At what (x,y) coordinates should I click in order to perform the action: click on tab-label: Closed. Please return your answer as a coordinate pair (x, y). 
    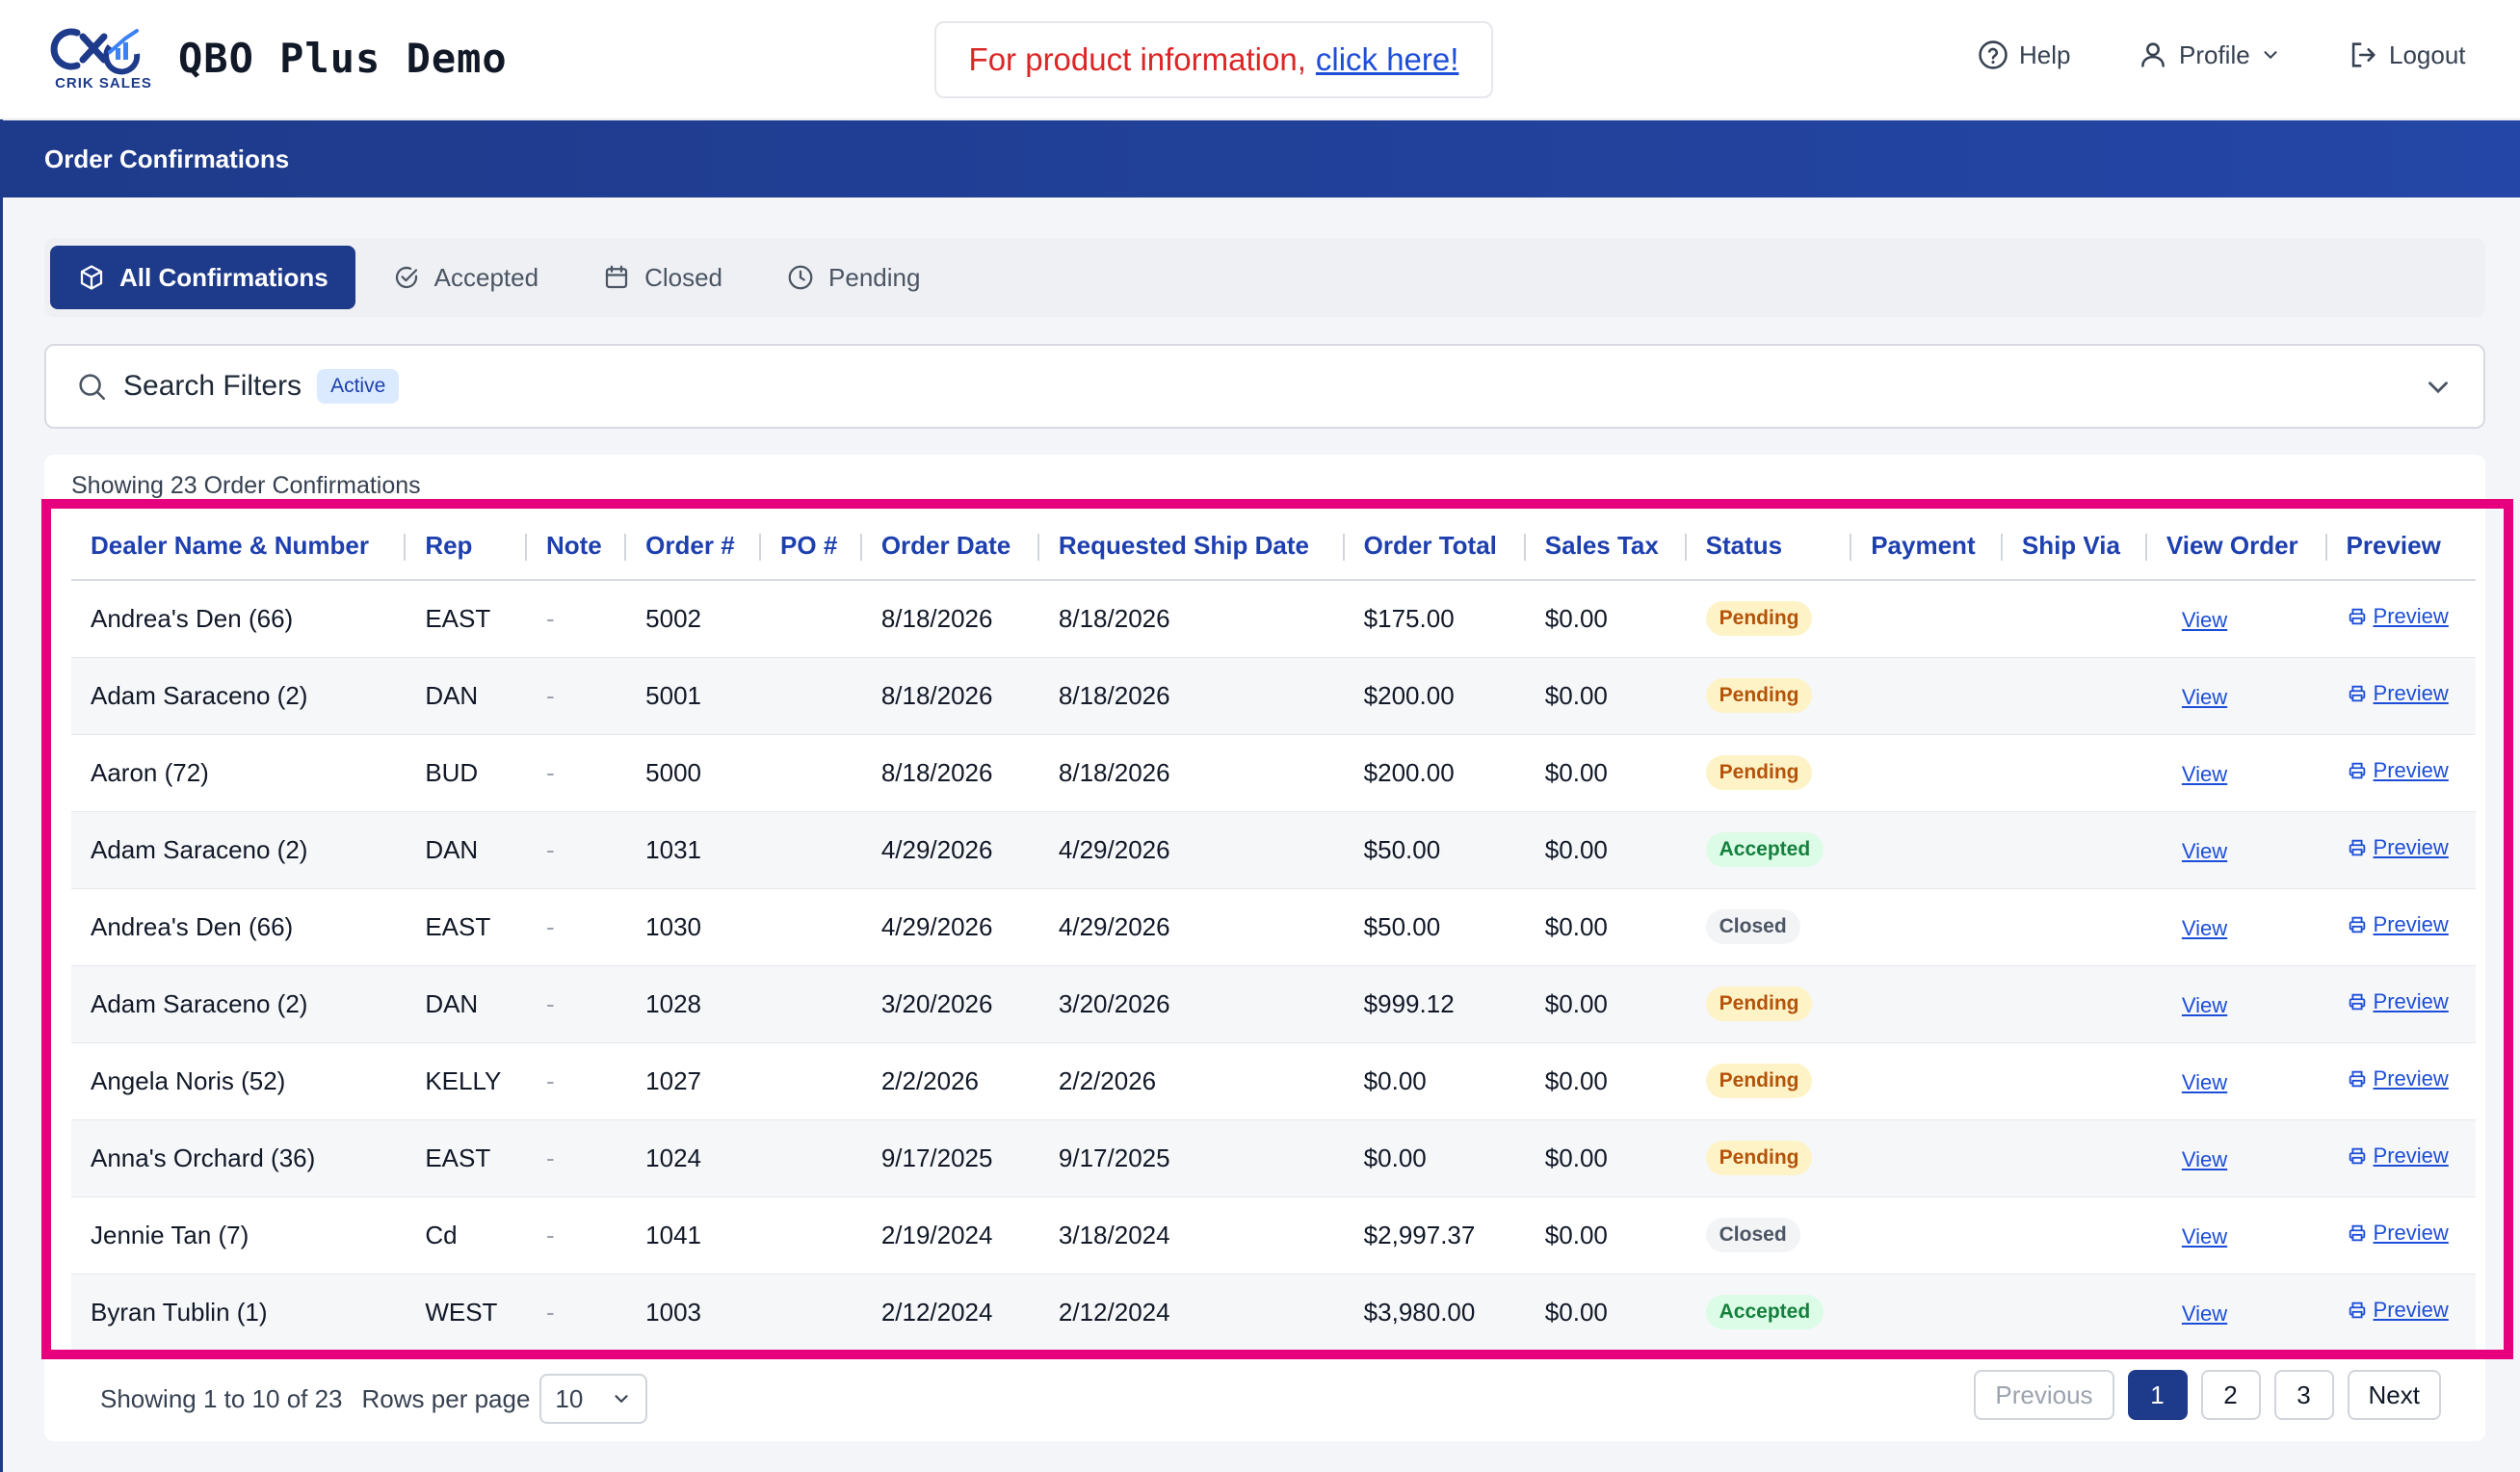
    Looking at the image, I should click on (683, 277).